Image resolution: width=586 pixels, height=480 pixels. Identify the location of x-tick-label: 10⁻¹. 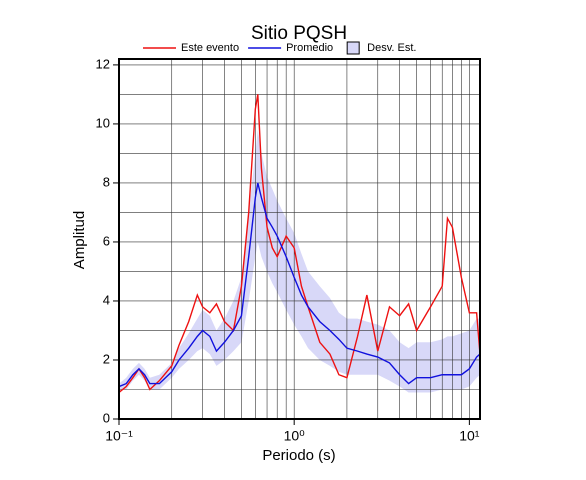
(119, 436).